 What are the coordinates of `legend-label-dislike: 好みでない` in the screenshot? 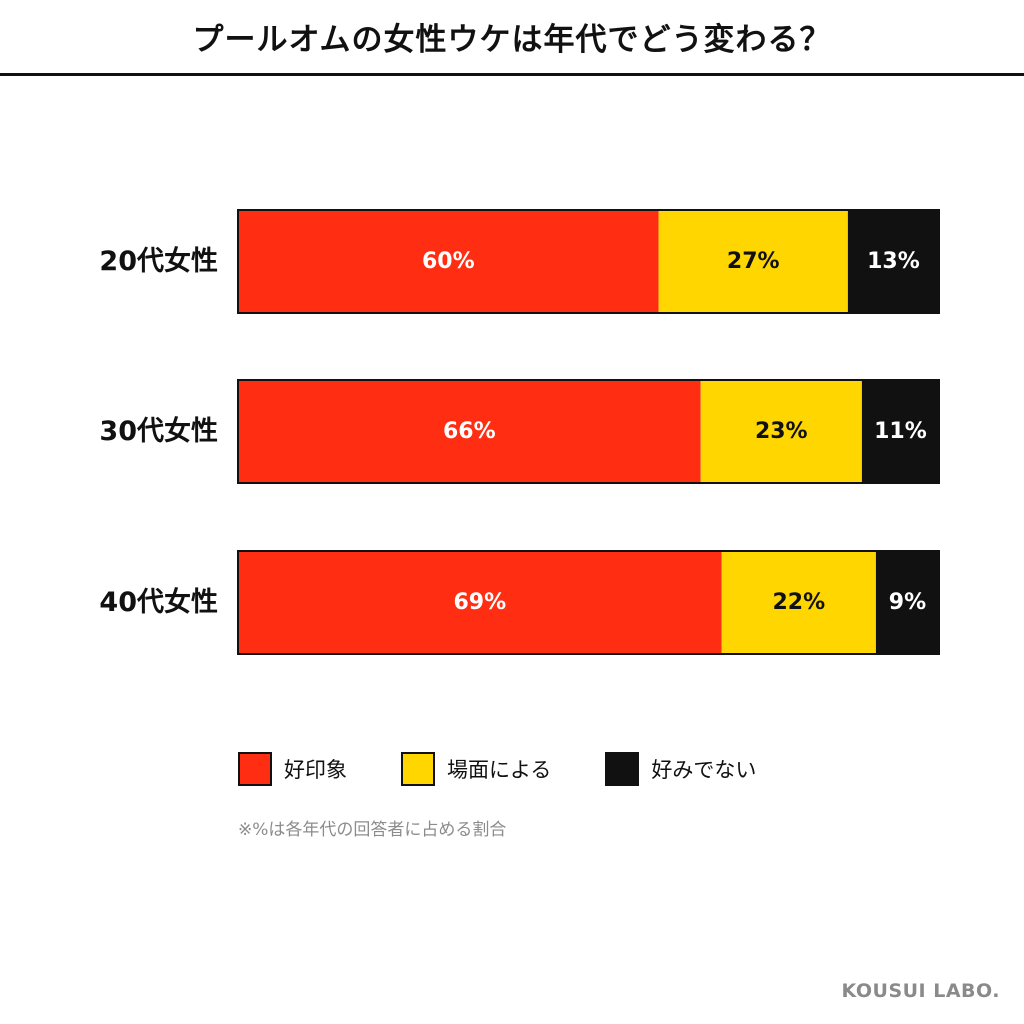 It's located at (704, 770).